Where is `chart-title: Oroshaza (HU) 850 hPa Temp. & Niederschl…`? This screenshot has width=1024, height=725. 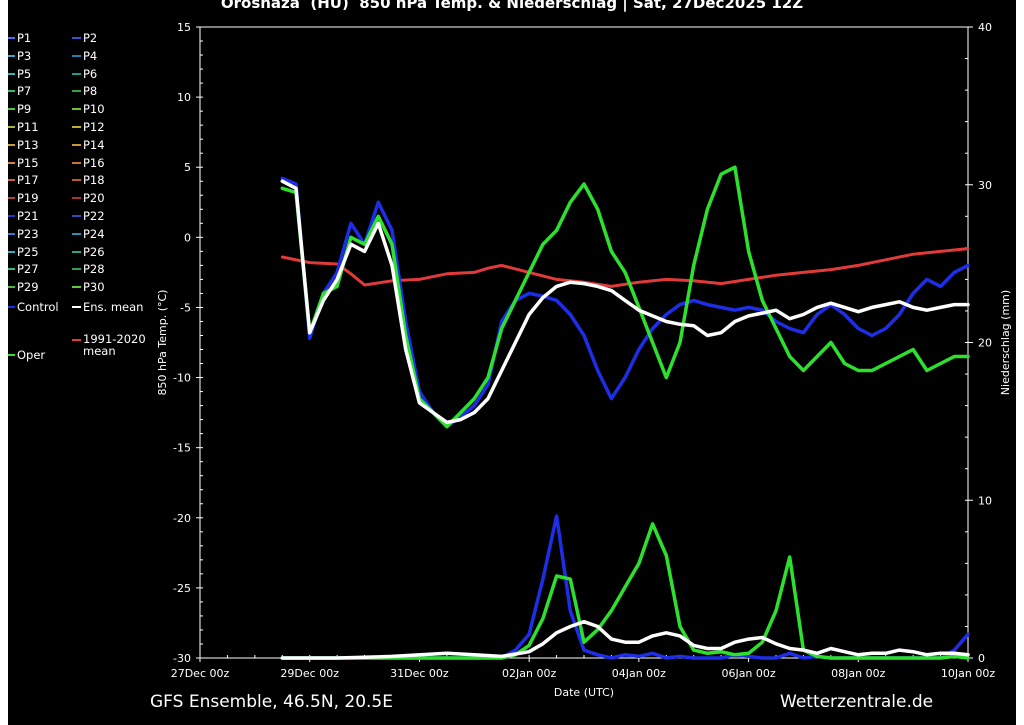
chart-title: Oroshaza (HU) 850 hPa Temp. & Niederschl… is located at coordinates (512, 6).